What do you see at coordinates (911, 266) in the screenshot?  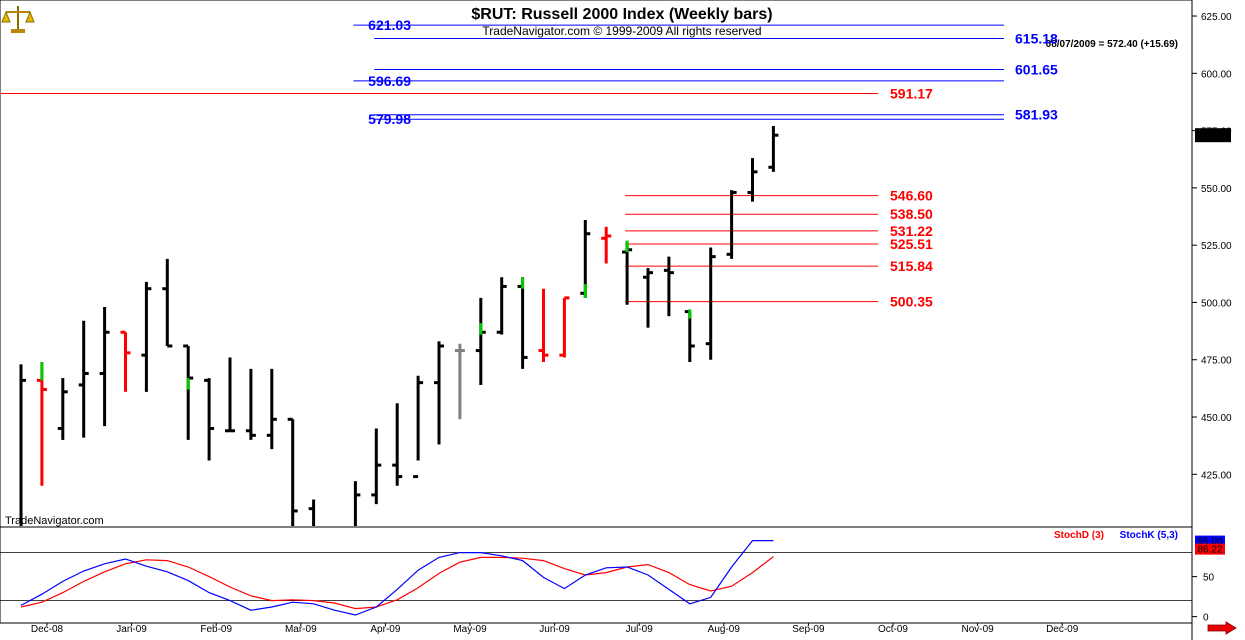 I see `level-label: 515.84` at bounding box center [911, 266].